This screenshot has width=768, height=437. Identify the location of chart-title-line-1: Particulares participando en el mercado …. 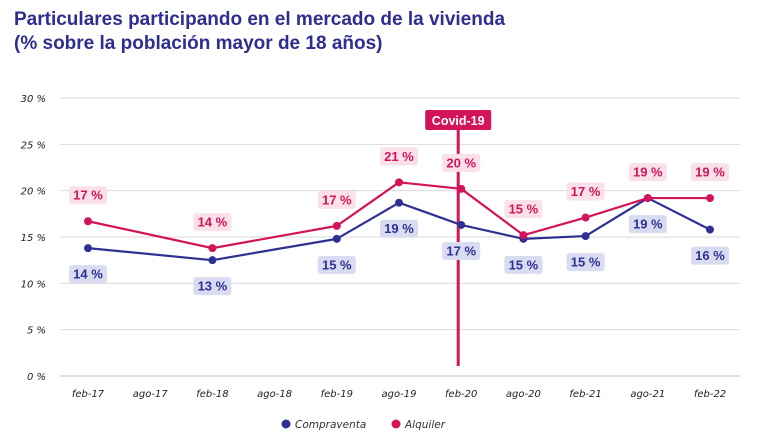
(260, 19).